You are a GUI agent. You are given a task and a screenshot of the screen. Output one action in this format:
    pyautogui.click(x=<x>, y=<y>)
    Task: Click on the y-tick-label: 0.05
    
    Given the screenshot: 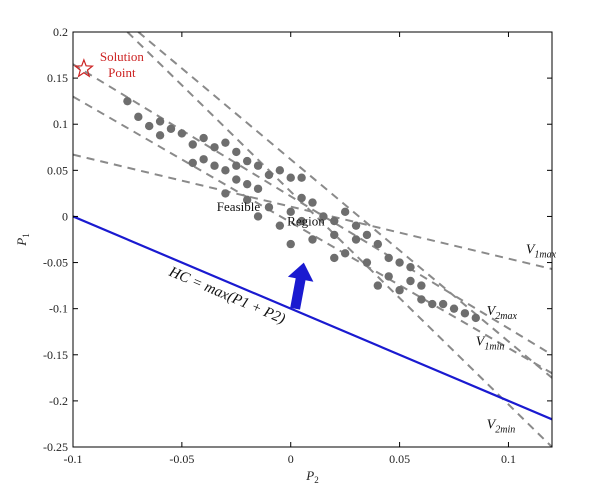 What is the action you would take?
    pyautogui.click(x=57, y=170)
    